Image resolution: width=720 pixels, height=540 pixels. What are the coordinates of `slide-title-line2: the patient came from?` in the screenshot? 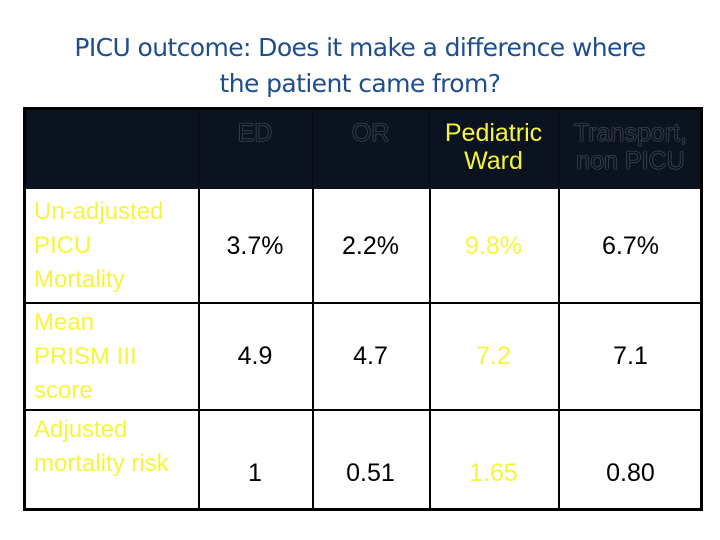 It's located at (360, 83).